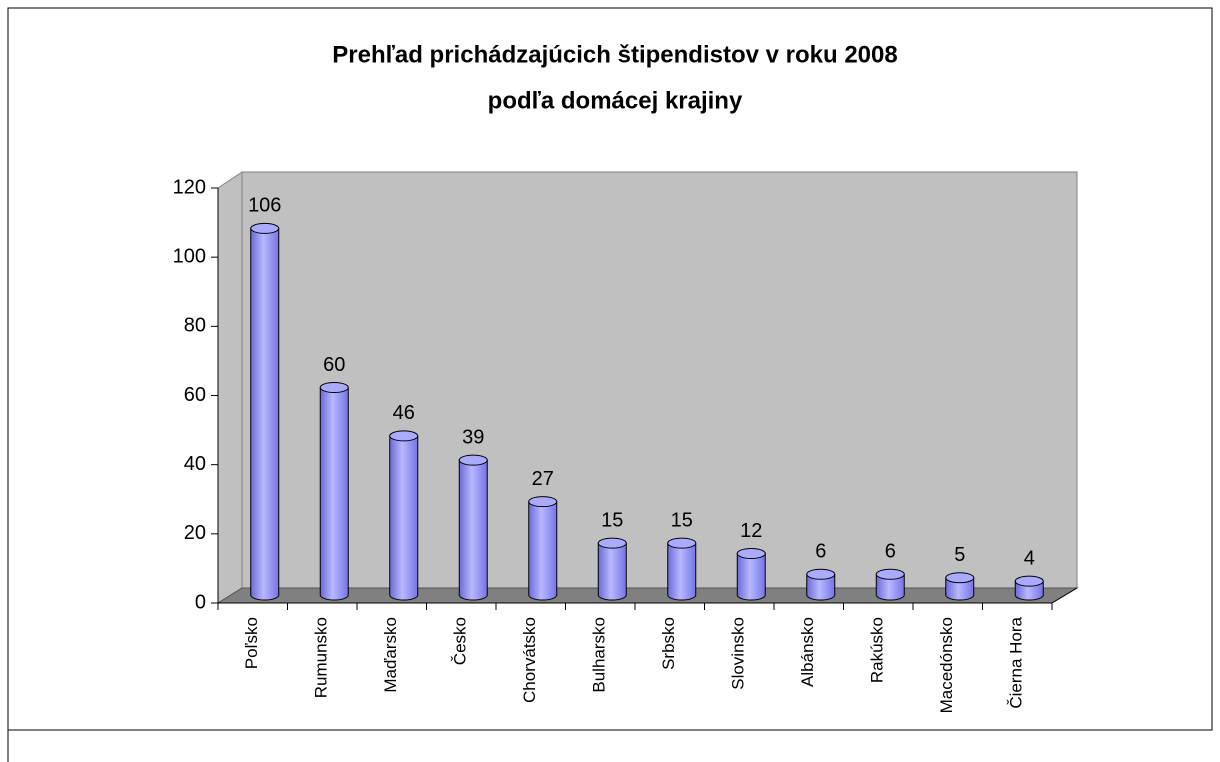  What do you see at coordinates (1029, 558) in the screenshot?
I see `value-label: 4` at bounding box center [1029, 558].